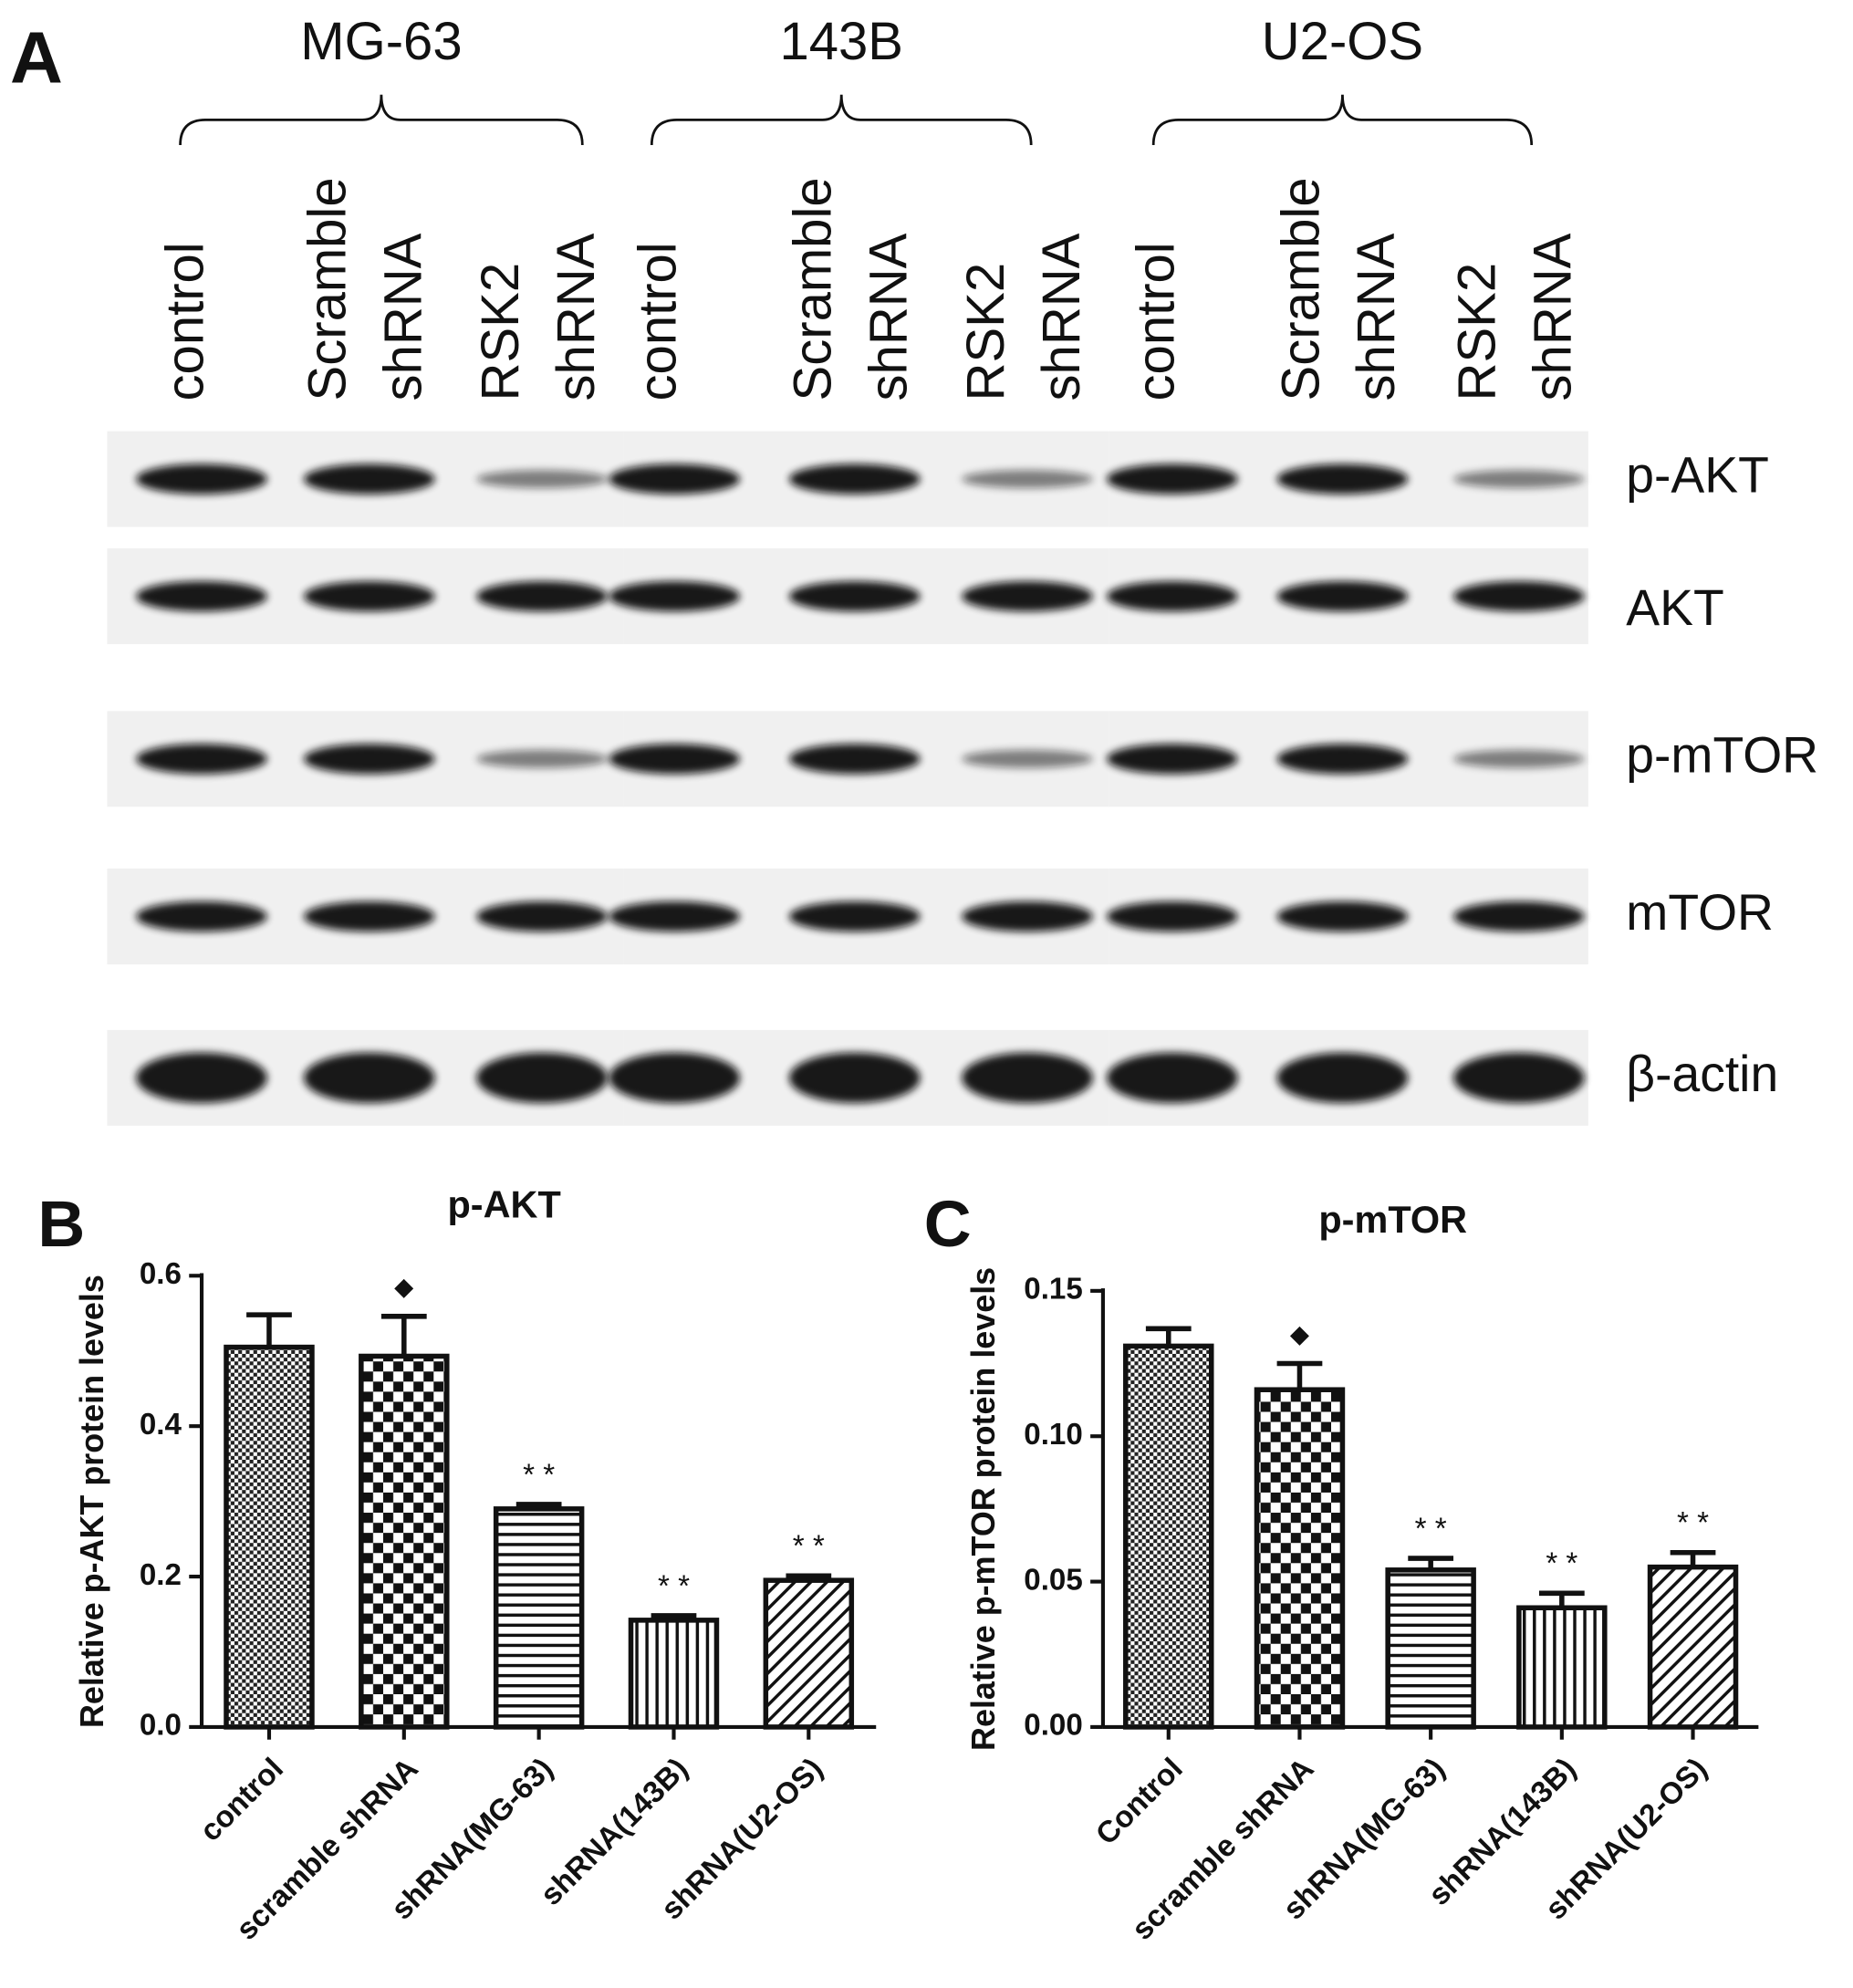  What do you see at coordinates (1054, 1726) in the screenshot?
I see `y-tick-label: 0.00` at bounding box center [1054, 1726].